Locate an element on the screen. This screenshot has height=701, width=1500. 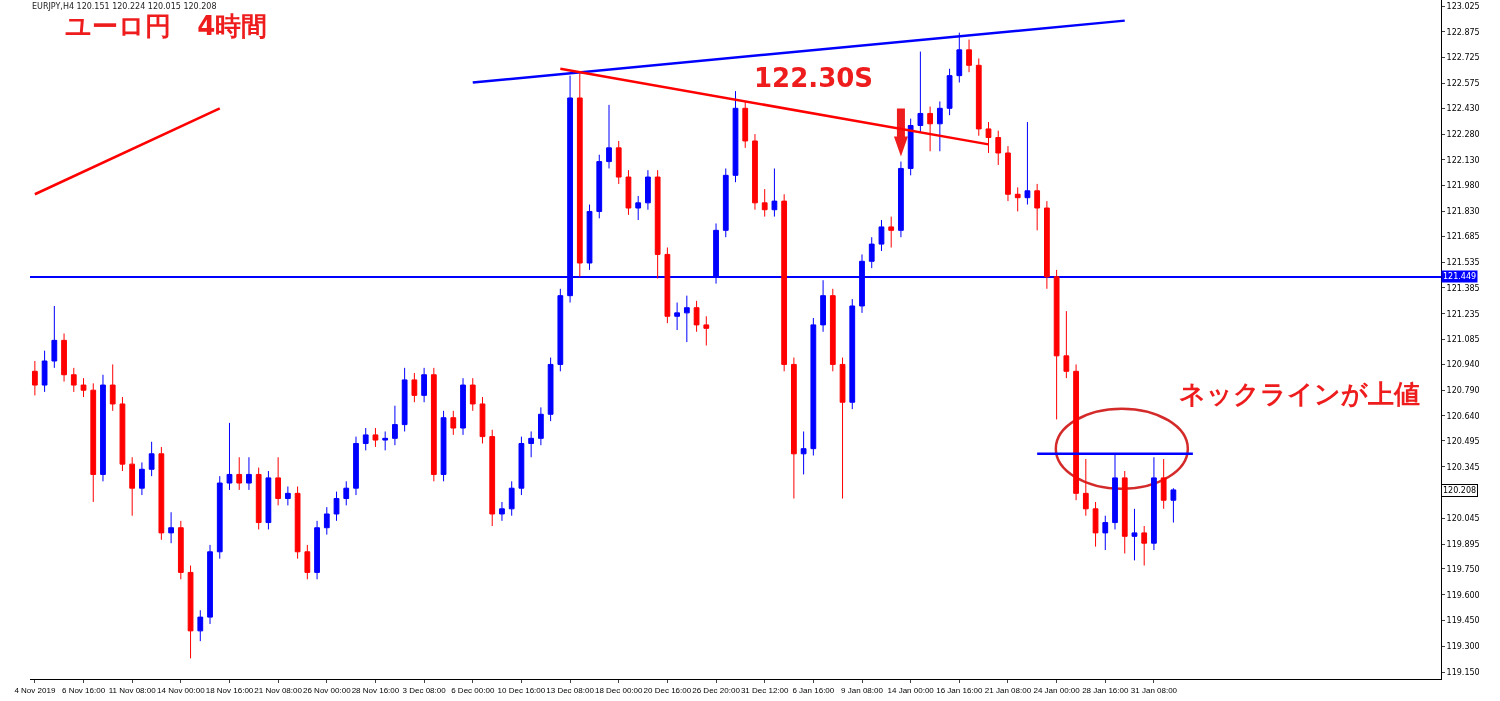
x-tick-label: 28 Nov 16:00 is located at coordinates (375, 690).